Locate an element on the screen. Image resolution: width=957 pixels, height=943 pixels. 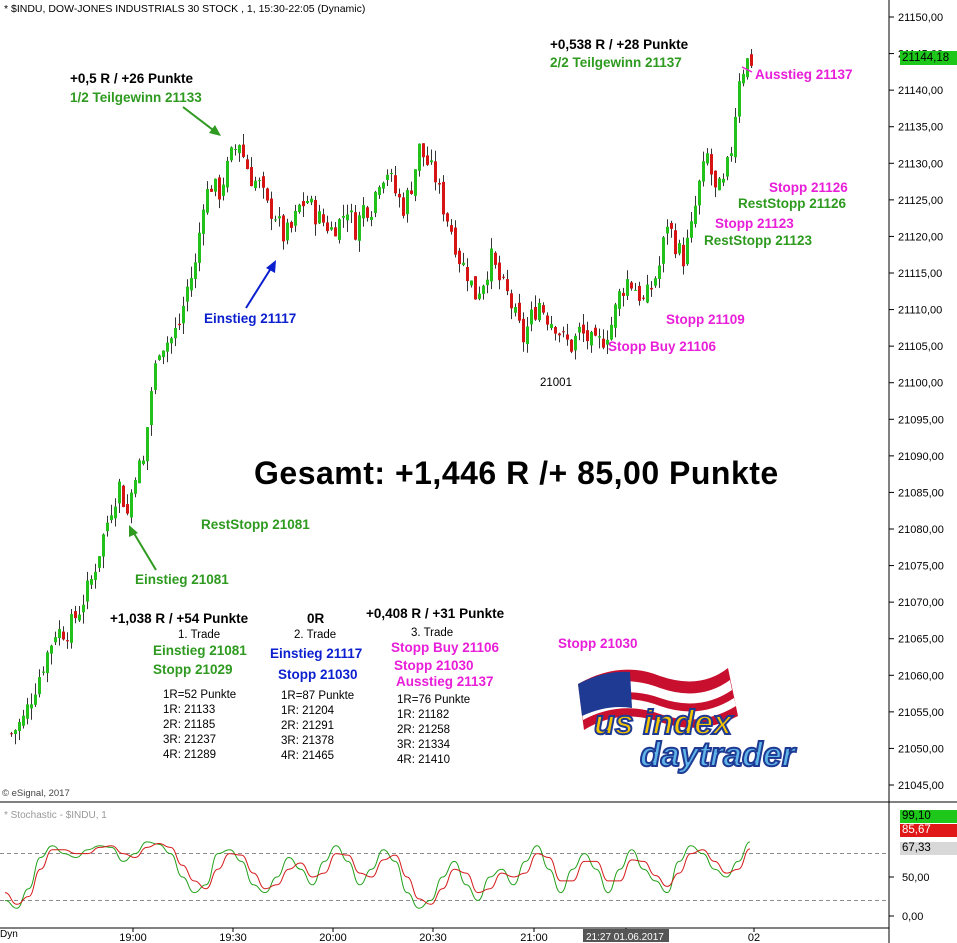
last-price-box: 21144,18 is located at coordinates (928, 58).